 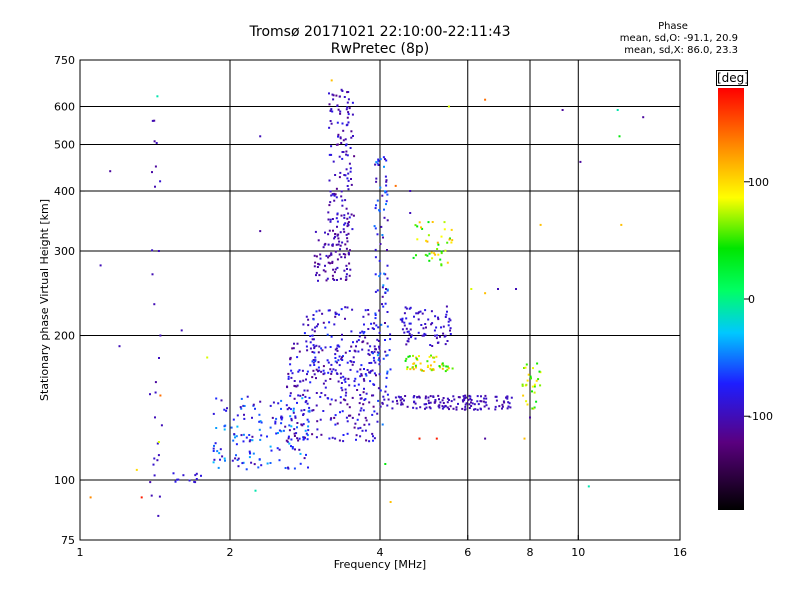 I want to click on y-tick-label: 500, so click(x=64, y=145).